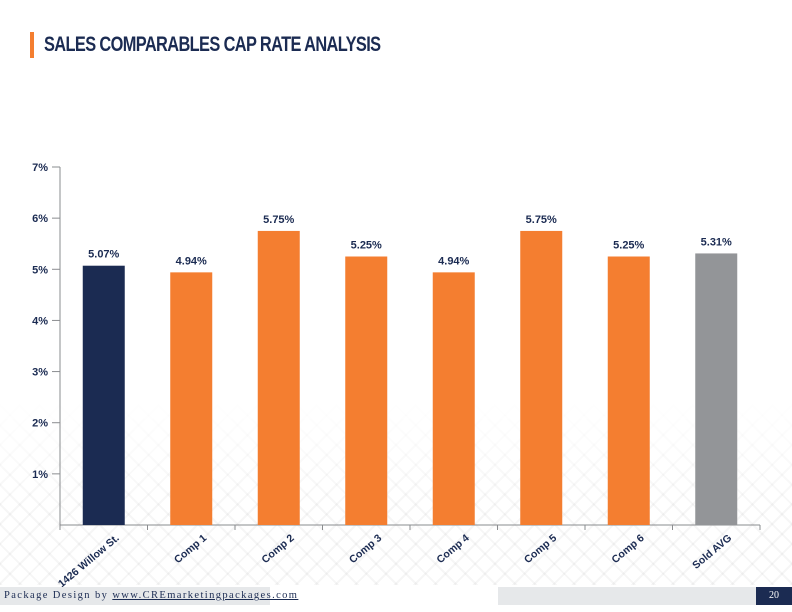 The image size is (792, 612). Describe the element at coordinates (40, 168) in the screenshot. I see `y-tick-label: 7%` at that location.